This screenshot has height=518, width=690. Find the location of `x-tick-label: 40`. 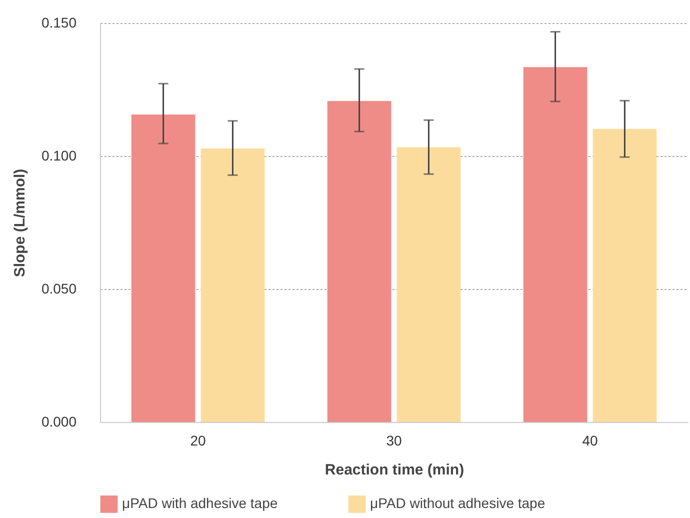

x-tick-label: 40 is located at coordinates (590, 440).